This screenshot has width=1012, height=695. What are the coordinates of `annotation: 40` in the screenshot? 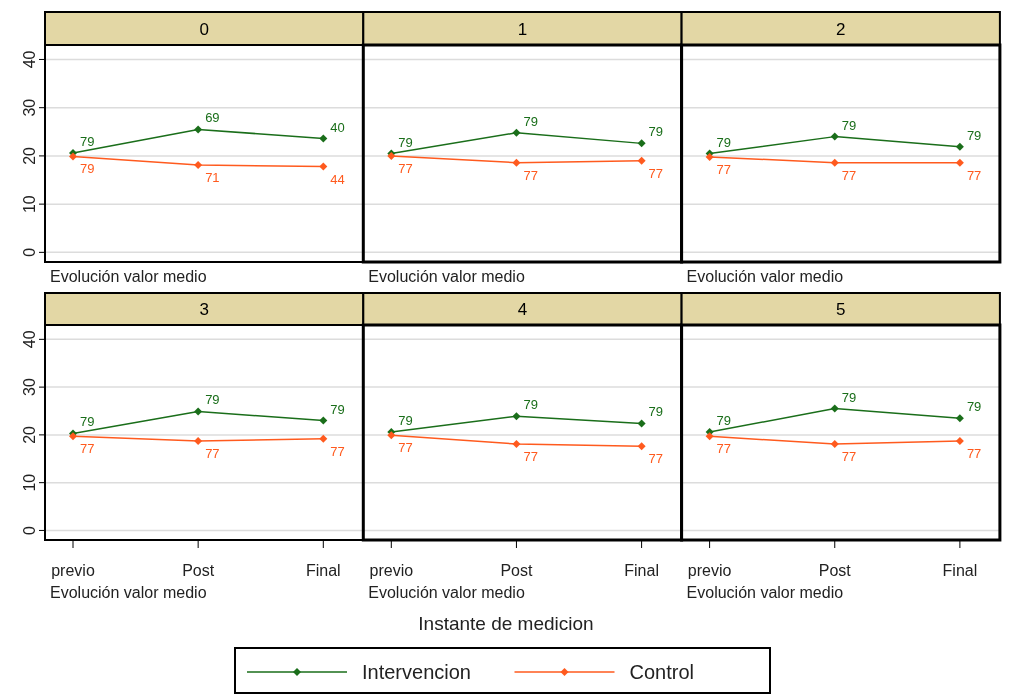 It's located at (337, 127).